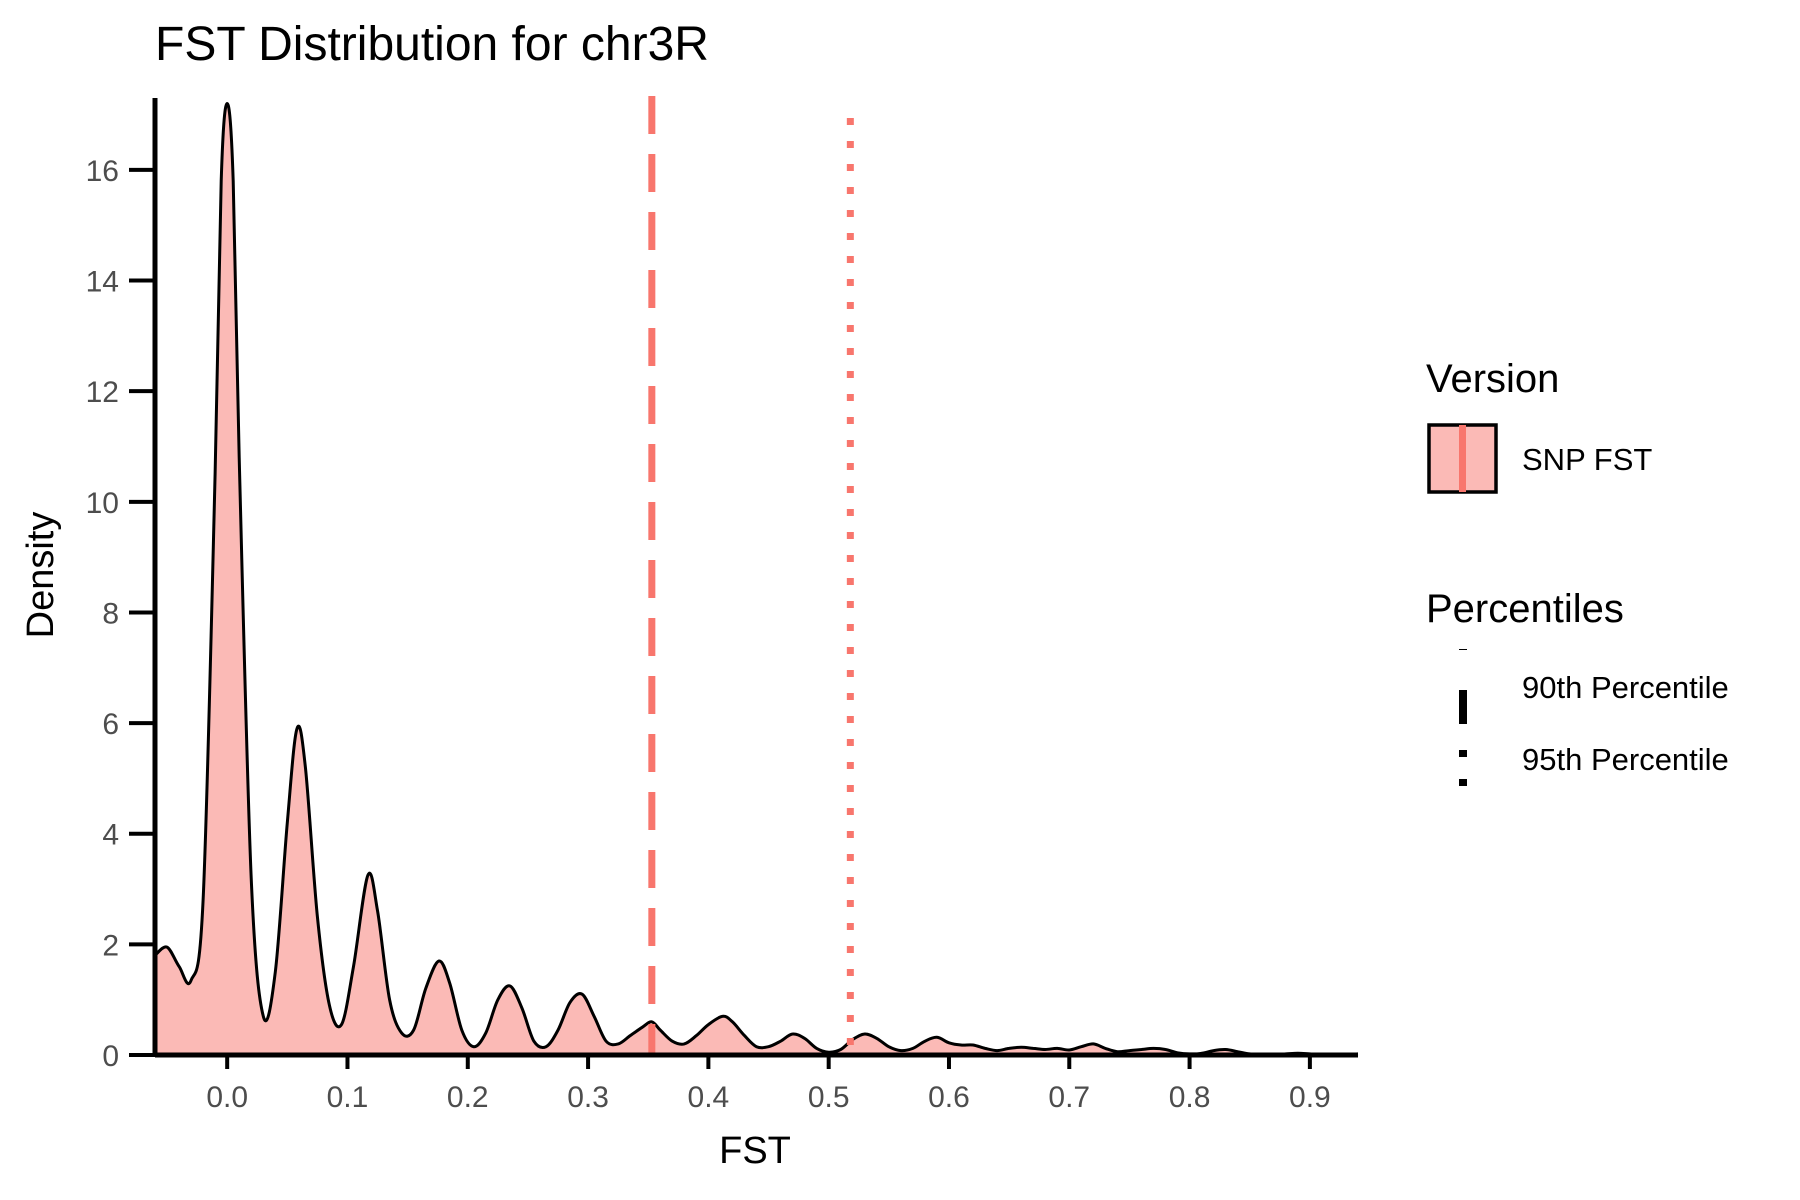 The height and width of the screenshot is (1200, 1800). I want to click on y-tick-label: 14, so click(102, 282).